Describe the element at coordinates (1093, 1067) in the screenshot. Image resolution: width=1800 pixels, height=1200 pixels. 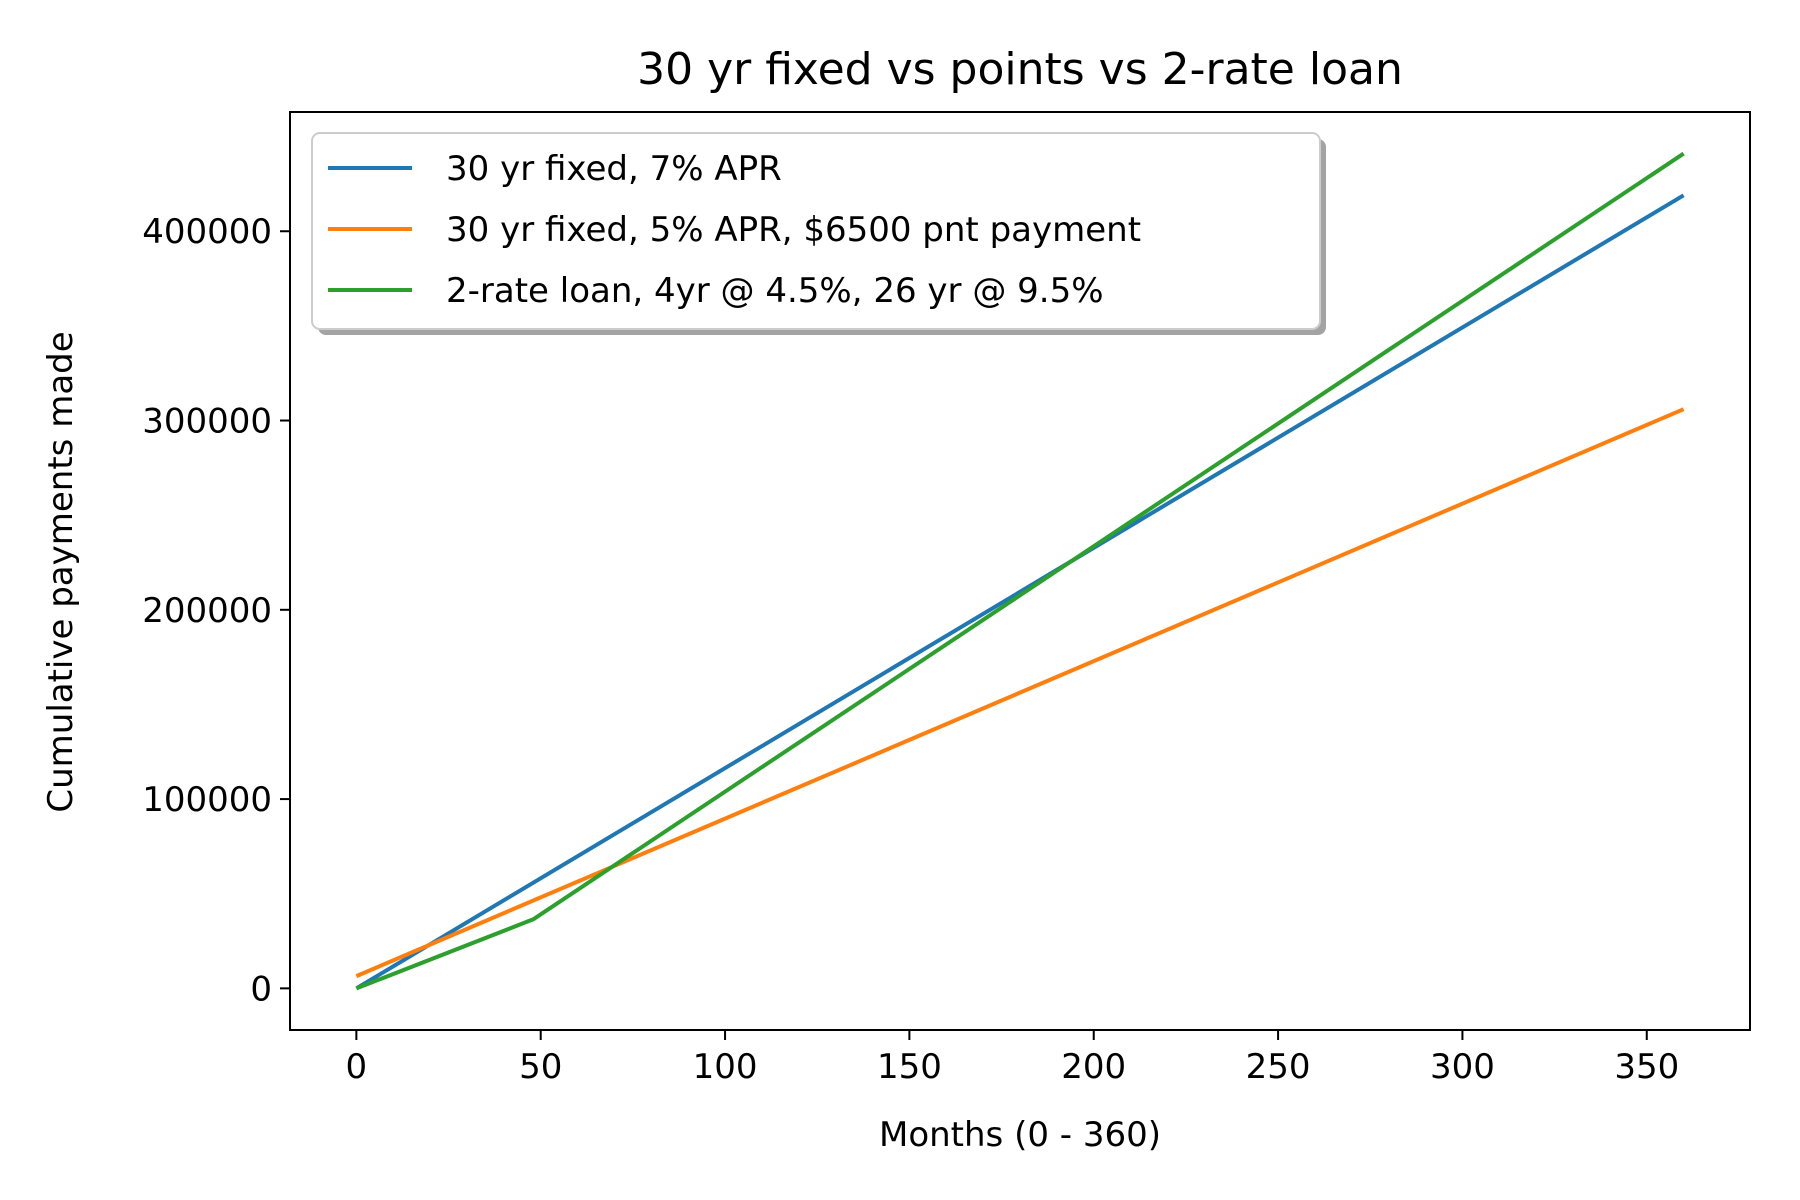
I see `x-tick-label: 200` at that location.